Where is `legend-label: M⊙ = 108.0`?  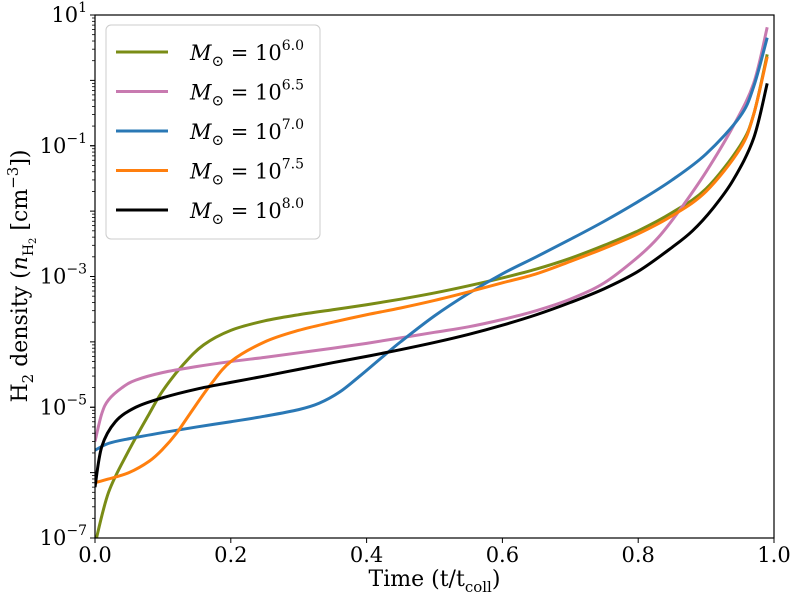
legend-label: M⊙ = 108.0 is located at coordinates (246, 212).